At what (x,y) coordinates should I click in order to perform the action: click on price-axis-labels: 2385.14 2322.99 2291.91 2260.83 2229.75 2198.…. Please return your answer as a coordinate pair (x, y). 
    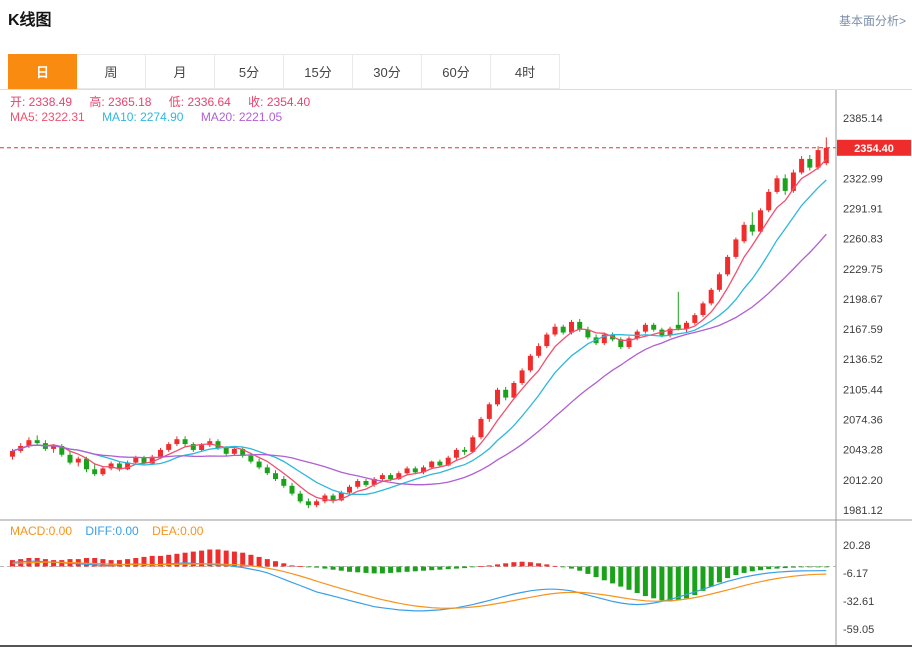
    Looking at the image, I should click on (863, 315).